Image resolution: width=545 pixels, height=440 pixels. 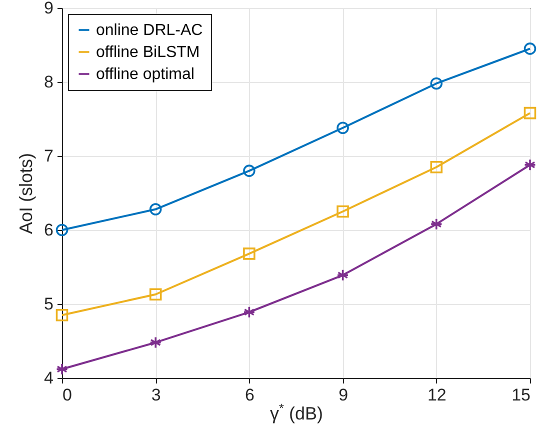 I want to click on x-tick-label: 15, so click(x=521, y=395).